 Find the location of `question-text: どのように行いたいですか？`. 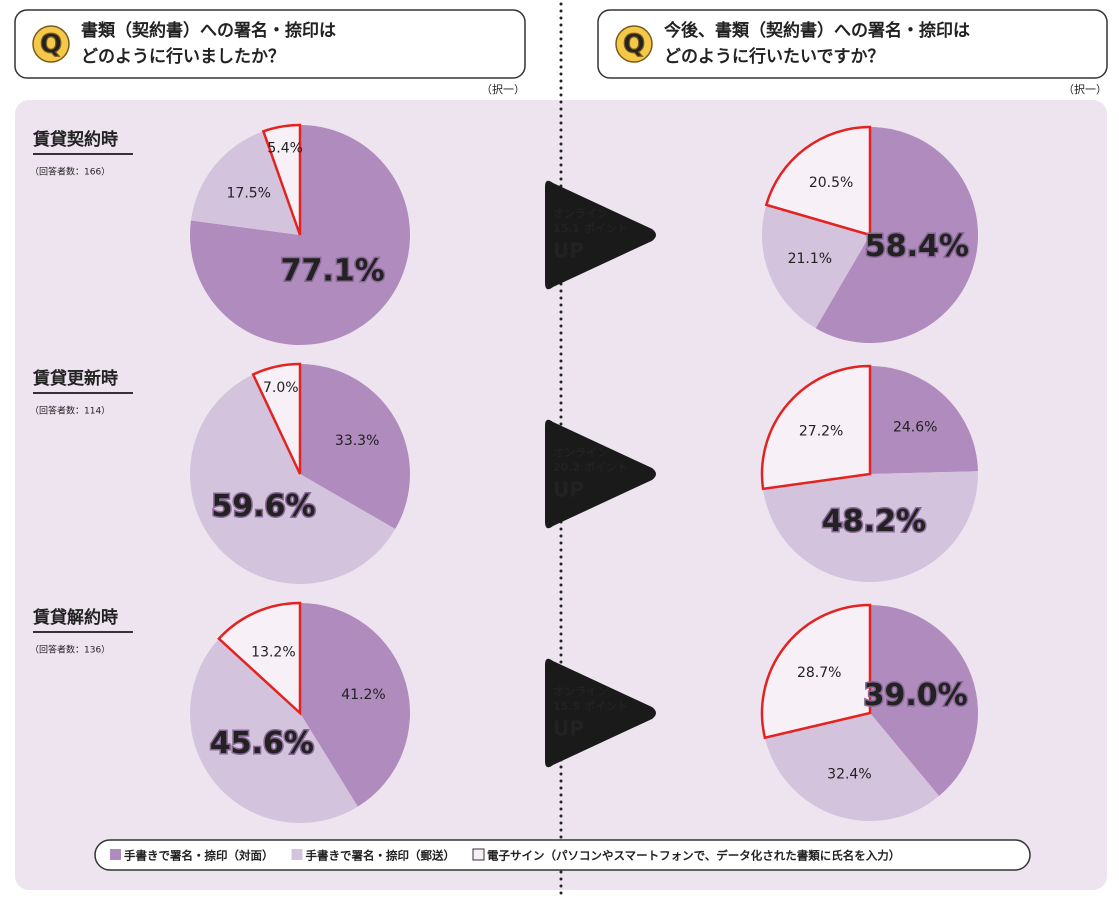

question-text: どのように行いたいですか？ is located at coordinates (774, 56).